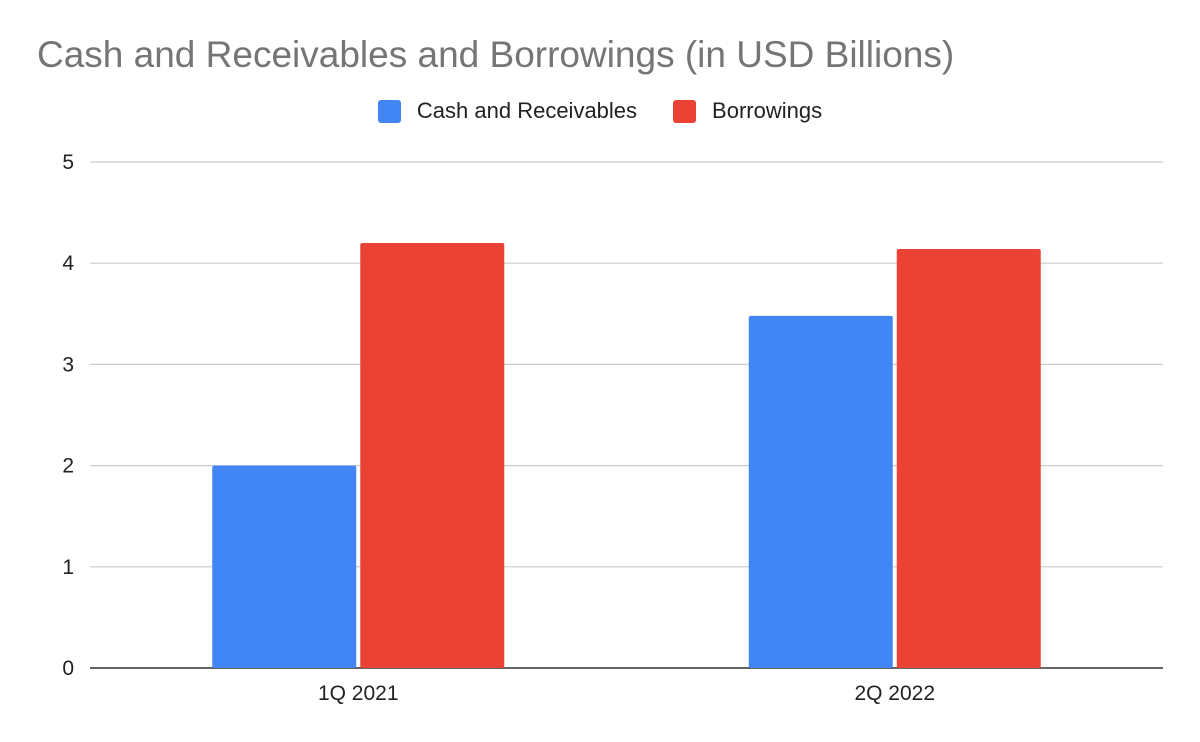 Image resolution: width=1200 pixels, height=742 pixels. Describe the element at coordinates (68, 668) in the screenshot. I see `y-tick-label: 0` at that location.